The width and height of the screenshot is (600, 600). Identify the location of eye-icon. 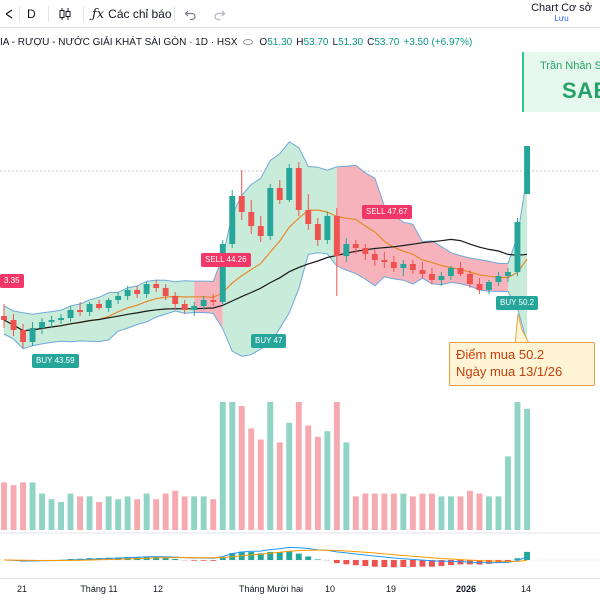
(248, 42).